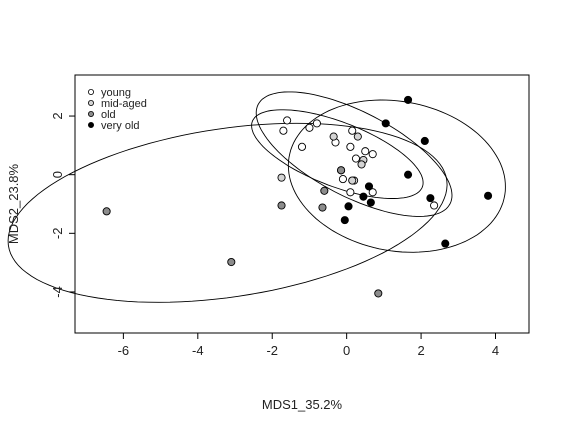 The height and width of the screenshot is (433, 571). What do you see at coordinates (57, 115) in the screenshot?
I see `y-tick-label: 2` at bounding box center [57, 115].